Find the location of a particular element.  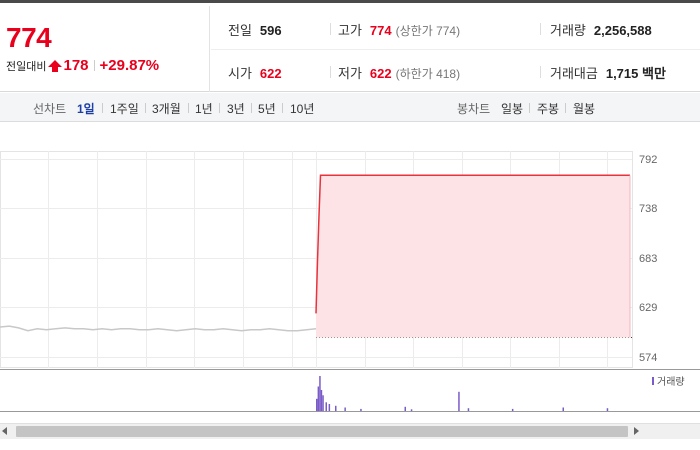

candle-chart-label: 봉차트 is located at coordinates (474, 109).